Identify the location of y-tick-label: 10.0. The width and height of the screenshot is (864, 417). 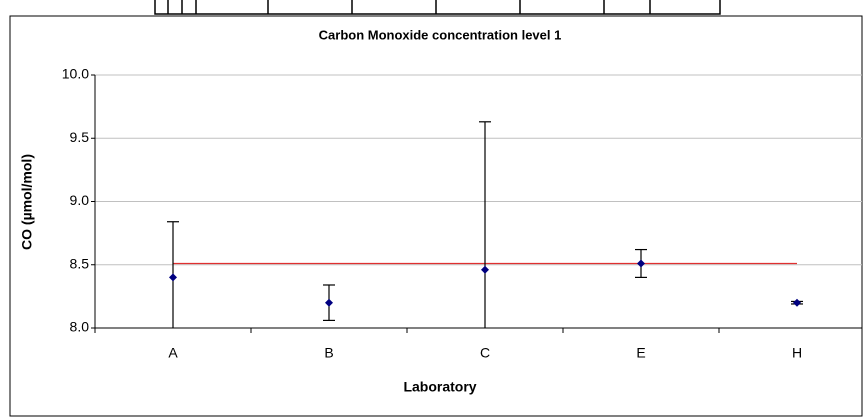
(75, 74).